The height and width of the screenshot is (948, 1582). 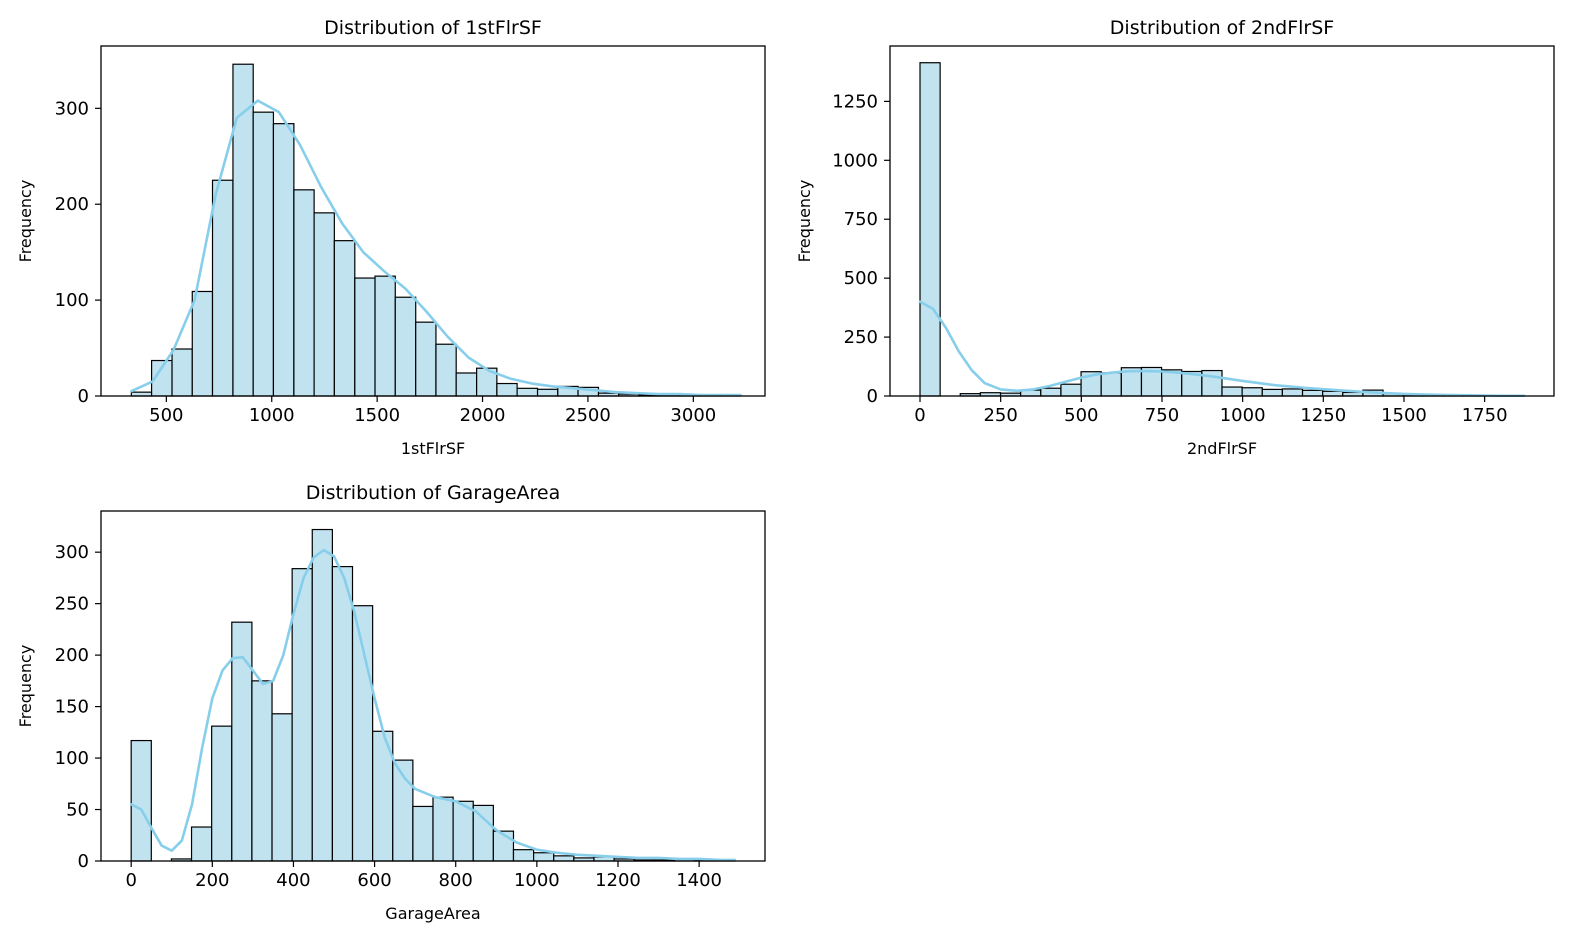 What do you see at coordinates (1323, 415) in the screenshot?
I see `x-tick-label: 1250` at bounding box center [1323, 415].